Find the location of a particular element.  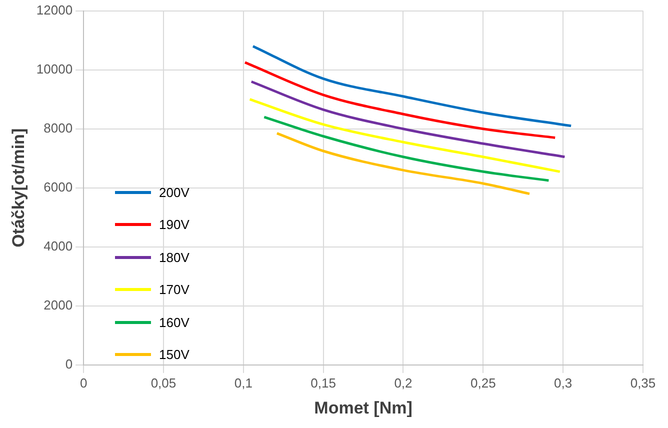

x-tick-label: 0,35 is located at coordinates (643, 382).